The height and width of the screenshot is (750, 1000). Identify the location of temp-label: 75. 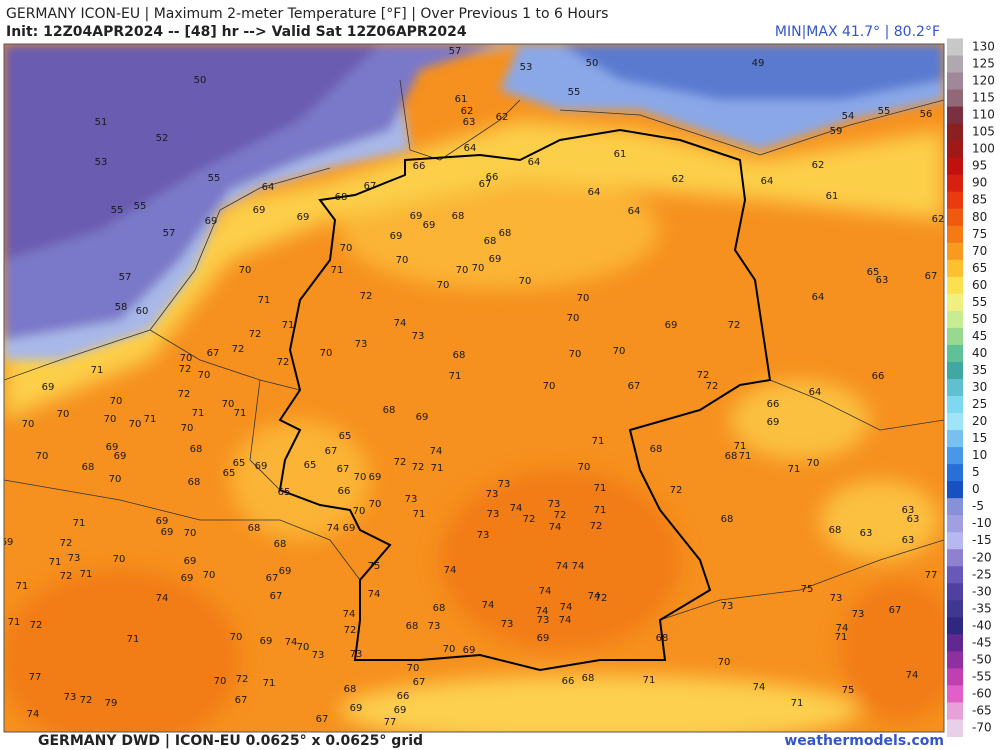
(374, 566).